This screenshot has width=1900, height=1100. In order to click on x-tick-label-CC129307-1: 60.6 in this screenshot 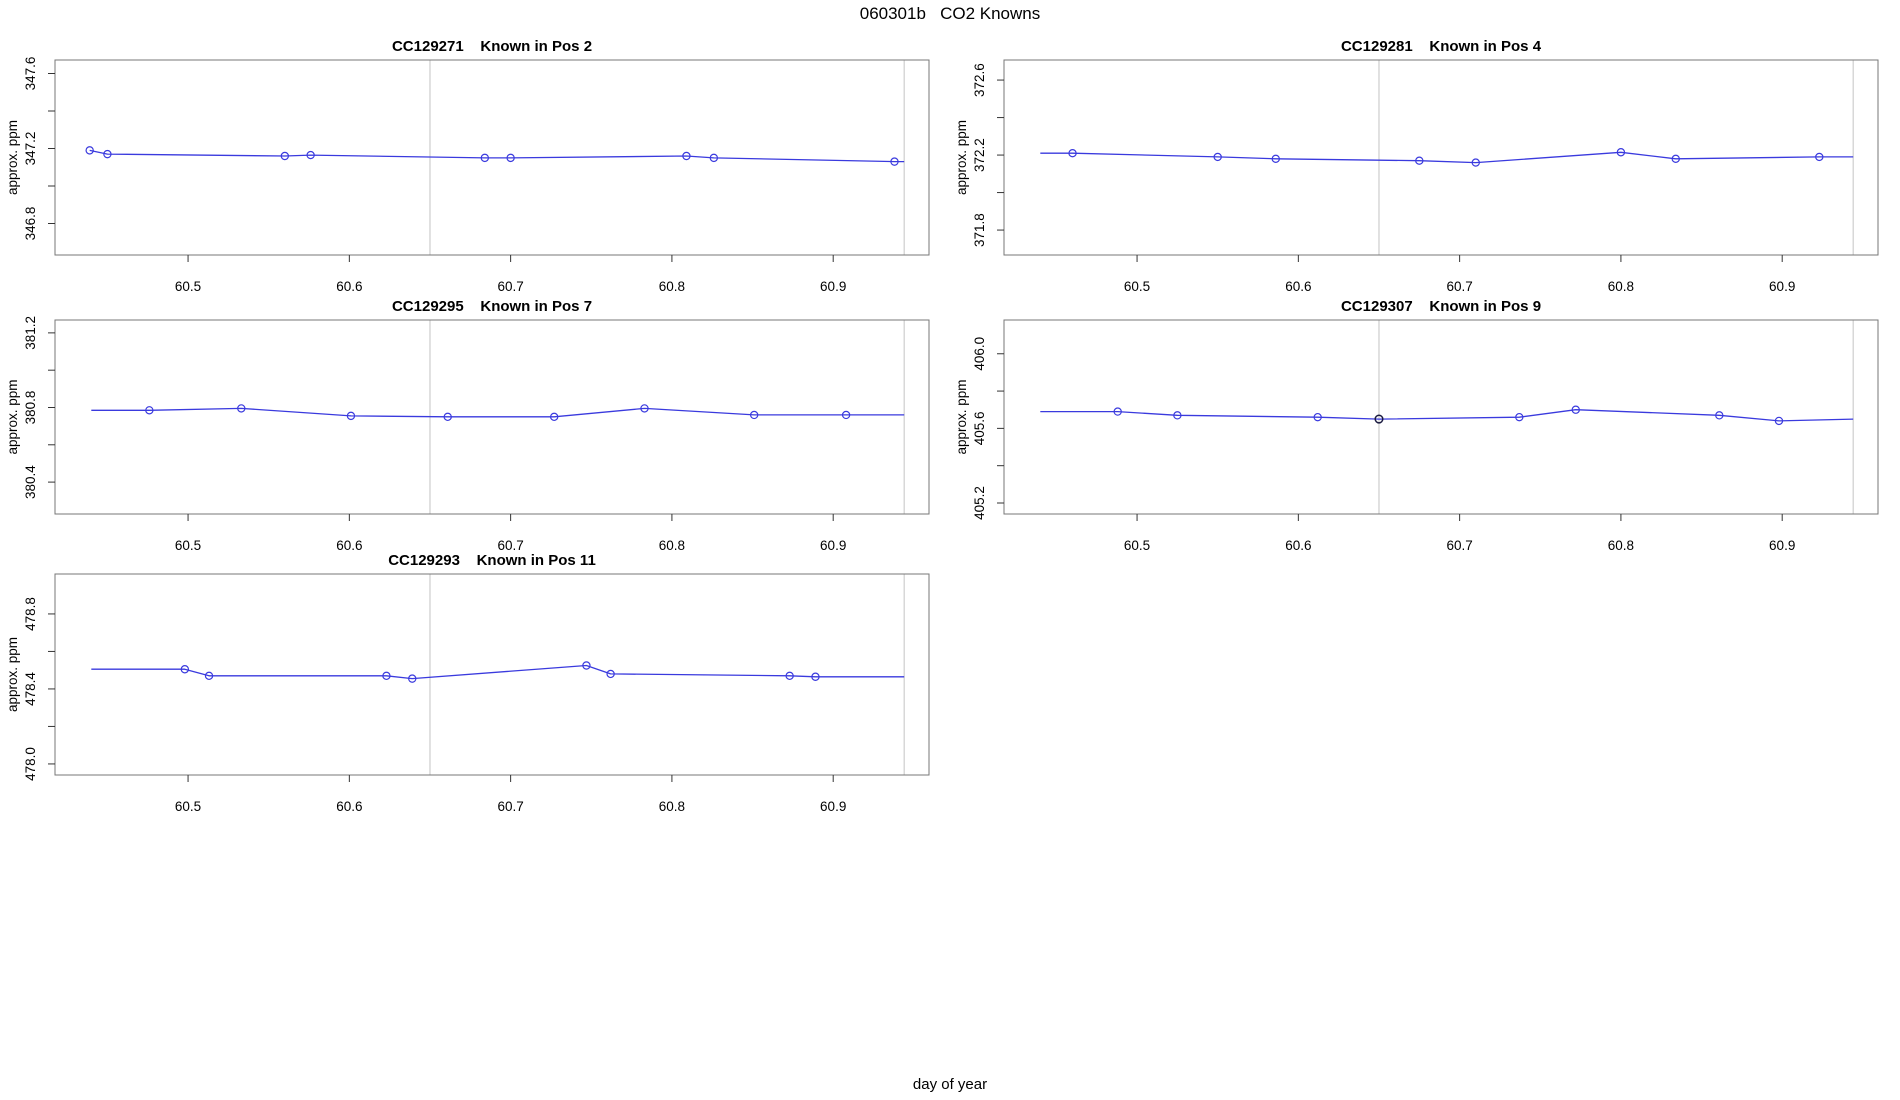, I will do `click(1298, 545)`.